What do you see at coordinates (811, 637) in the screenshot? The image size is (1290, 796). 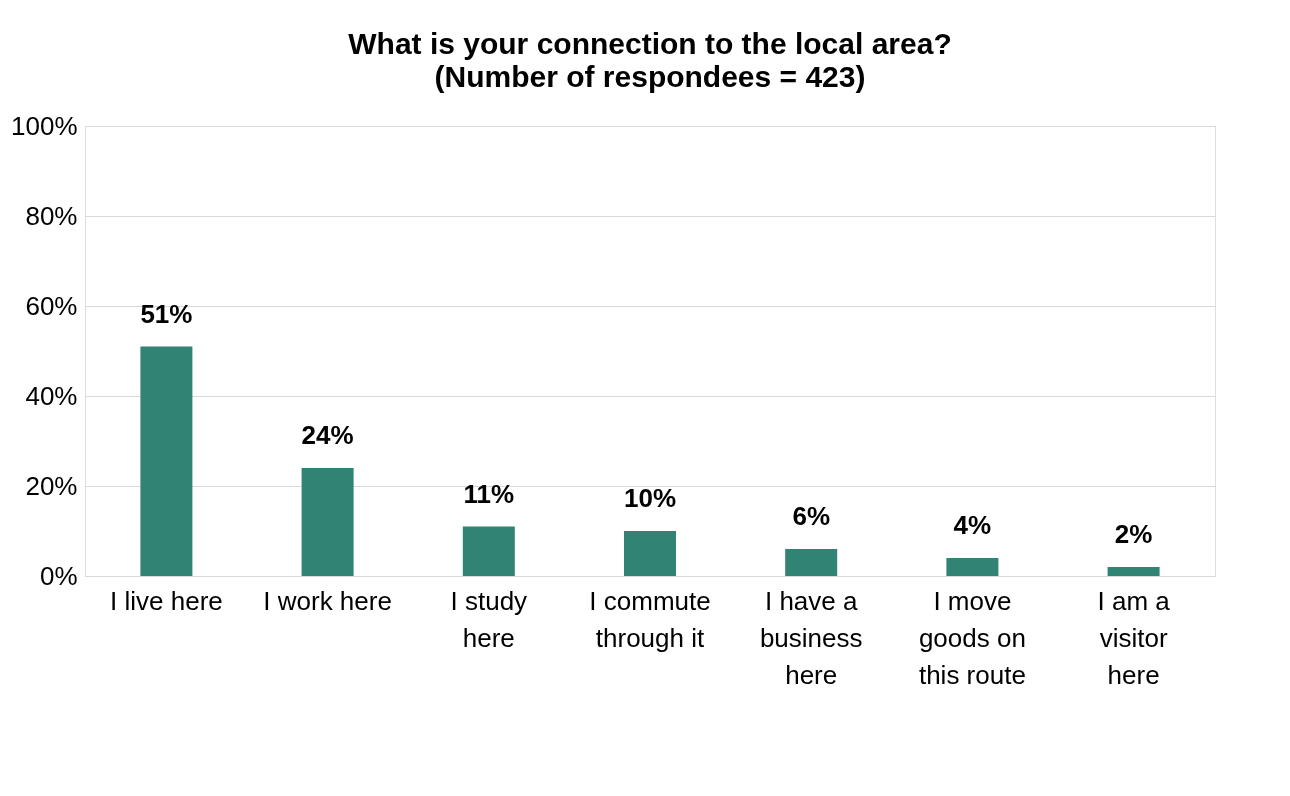 I see `x-tick-label: I have a business here` at bounding box center [811, 637].